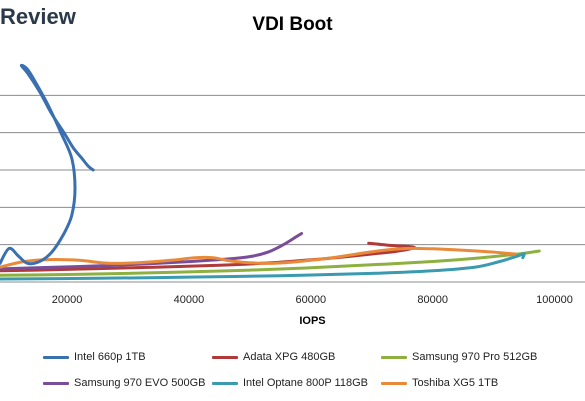 The height and width of the screenshot is (401, 585). I want to click on legend-item: Adata XPG 480GB, so click(273, 357).